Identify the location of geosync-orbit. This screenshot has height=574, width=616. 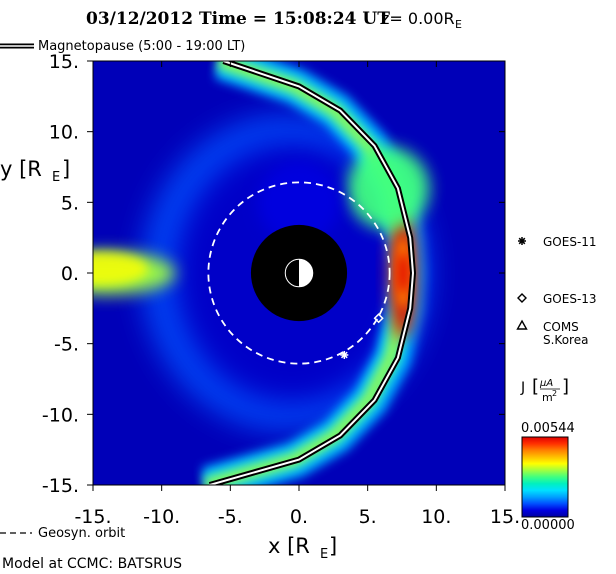
(299, 273).